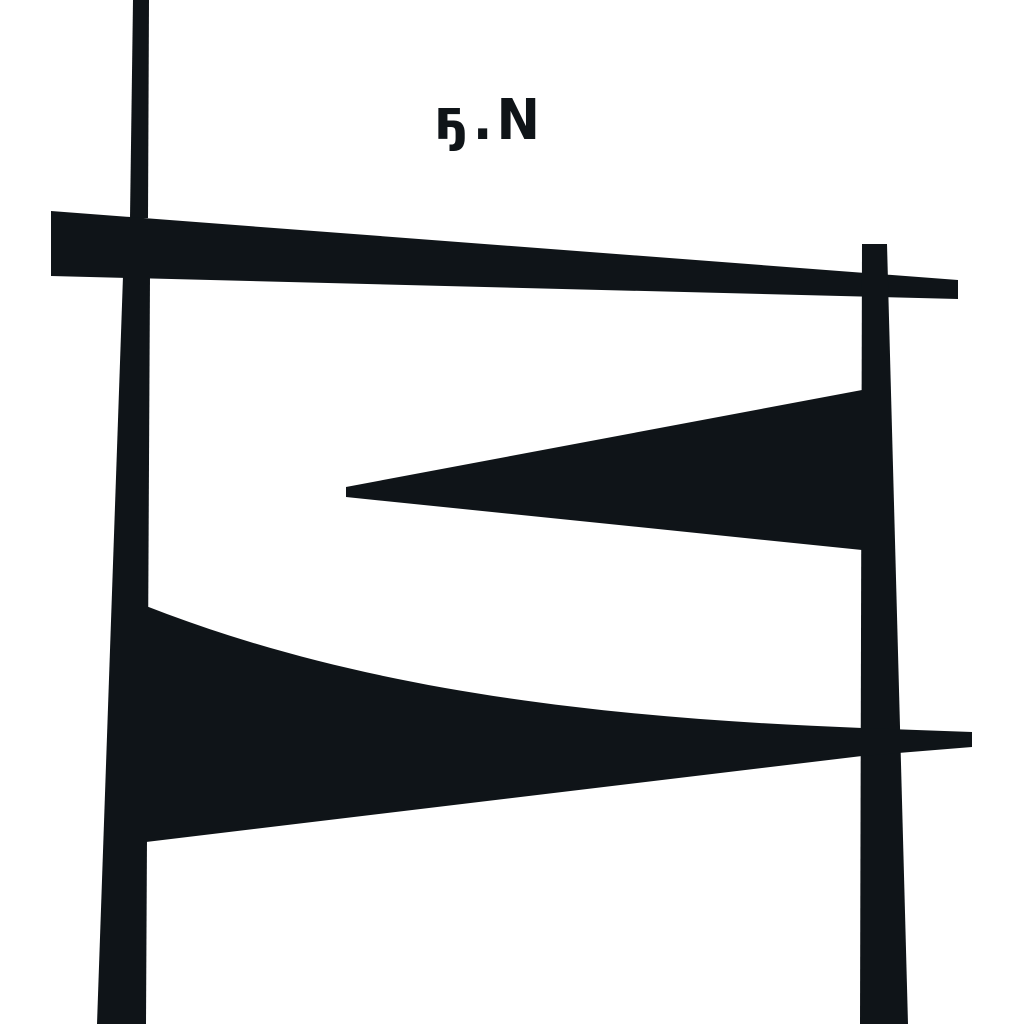 The width and height of the screenshot is (1024, 1024). Describe the element at coordinates (504, 255) in the screenshot. I see `top-crossbar` at that location.